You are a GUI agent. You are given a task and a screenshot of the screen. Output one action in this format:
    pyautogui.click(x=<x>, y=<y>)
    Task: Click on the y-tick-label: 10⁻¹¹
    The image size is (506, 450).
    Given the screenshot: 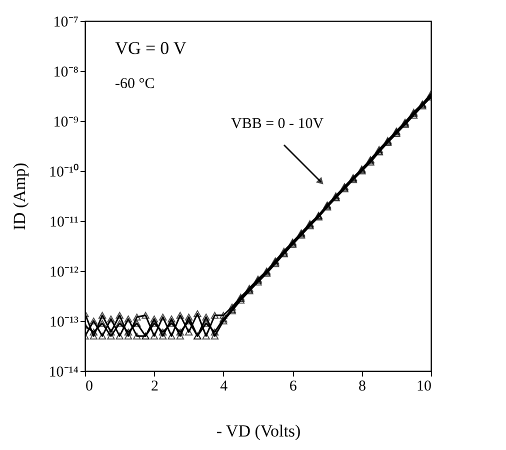 What is the action you would take?
    pyautogui.click(x=64, y=222)
    